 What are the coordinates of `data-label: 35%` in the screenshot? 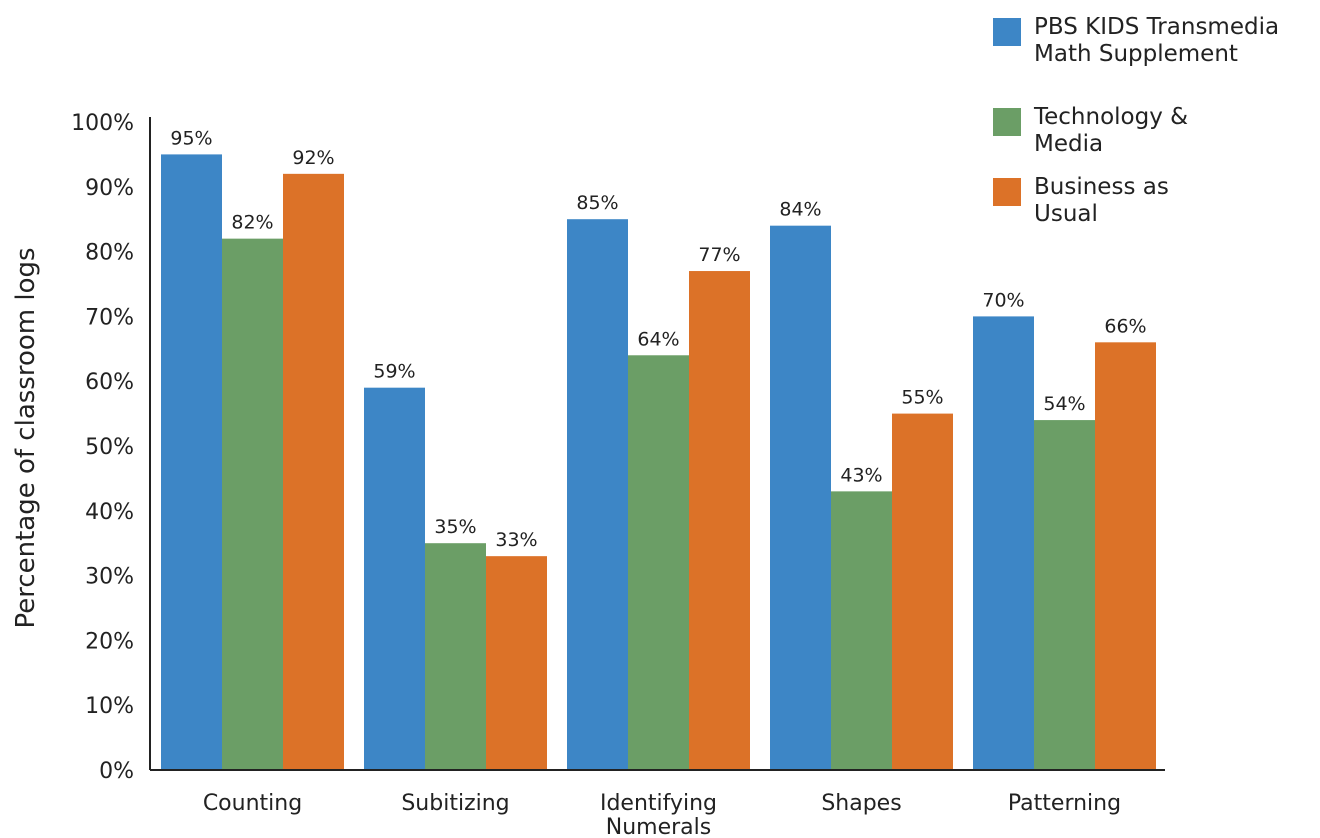 It's located at (455, 527).